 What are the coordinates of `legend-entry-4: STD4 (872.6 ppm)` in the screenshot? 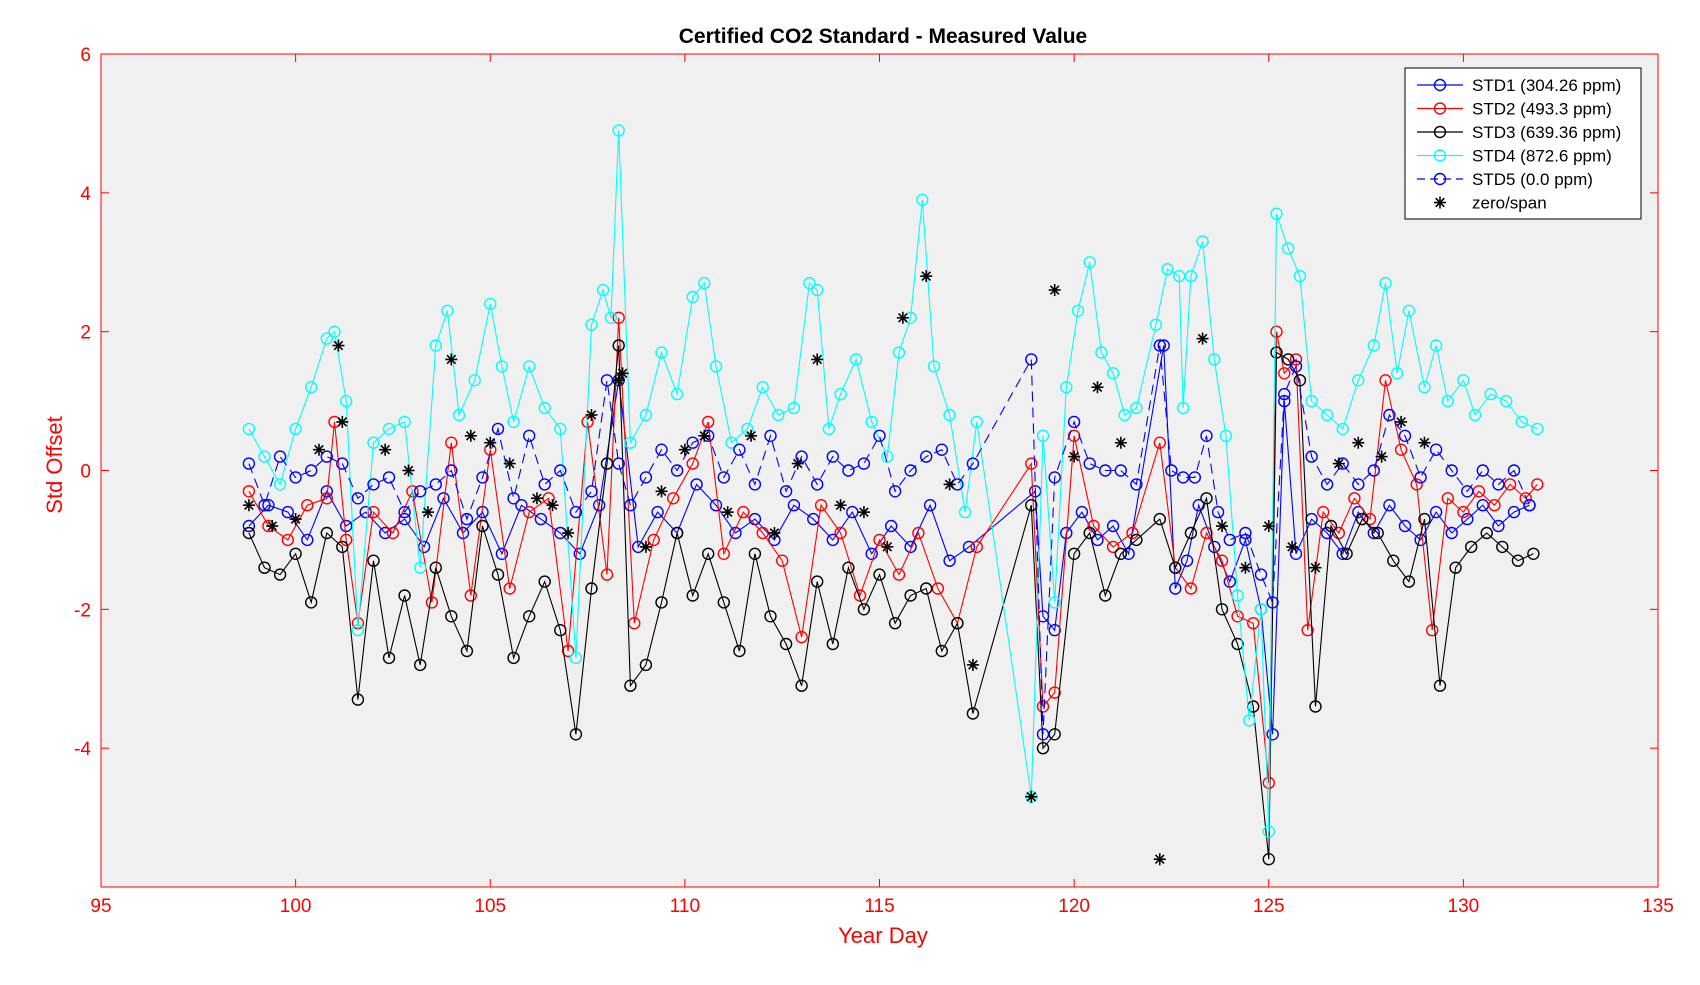 It's located at (1514, 156).